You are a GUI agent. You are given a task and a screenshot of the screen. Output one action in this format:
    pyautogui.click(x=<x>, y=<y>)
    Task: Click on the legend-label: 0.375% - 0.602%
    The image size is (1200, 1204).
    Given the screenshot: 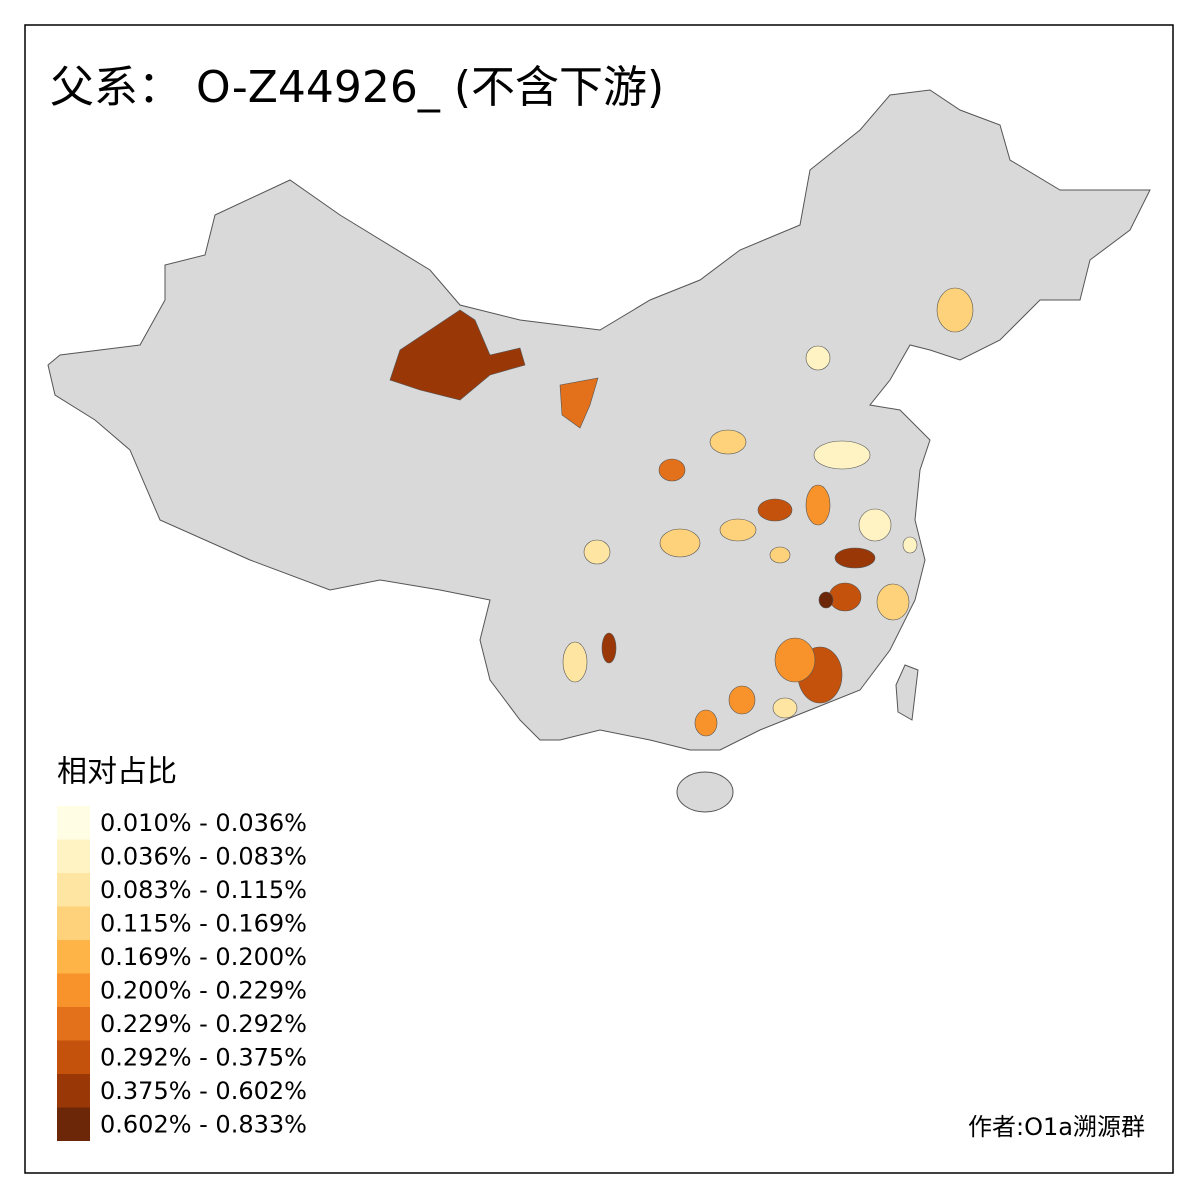 What is the action you would take?
    pyautogui.click(x=203, y=1091)
    